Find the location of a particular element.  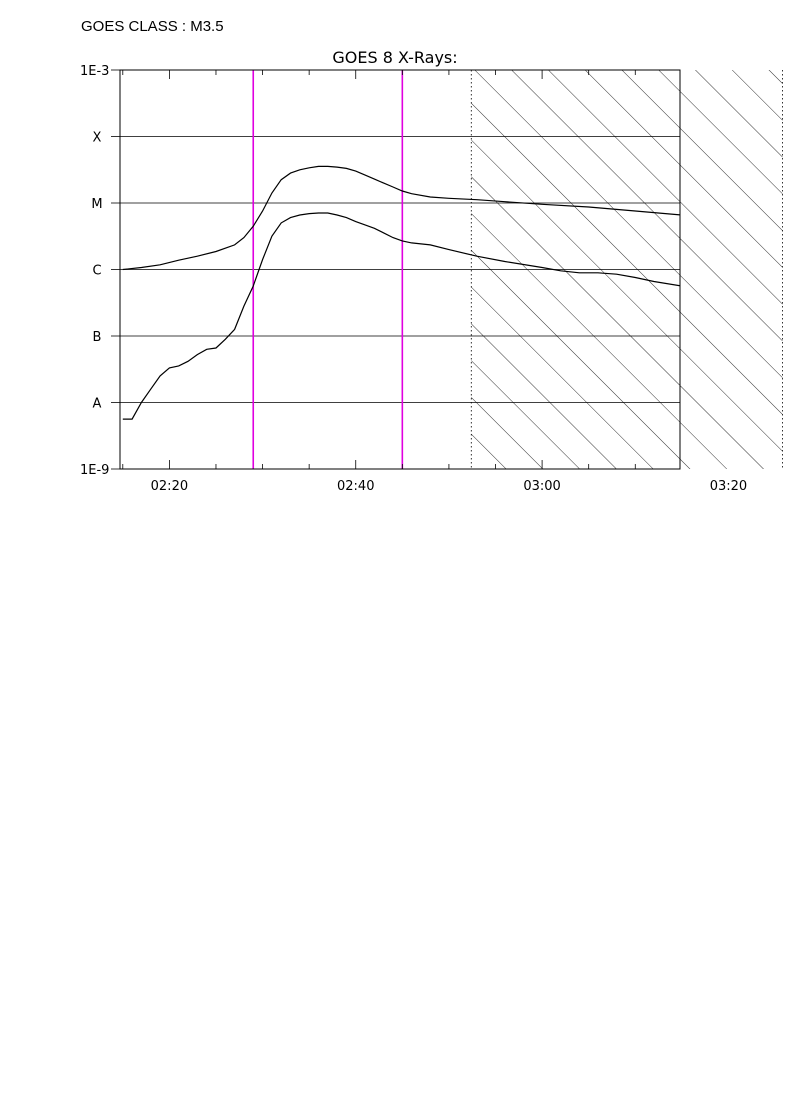

y-tick-label-3: C is located at coordinates (96, 271).